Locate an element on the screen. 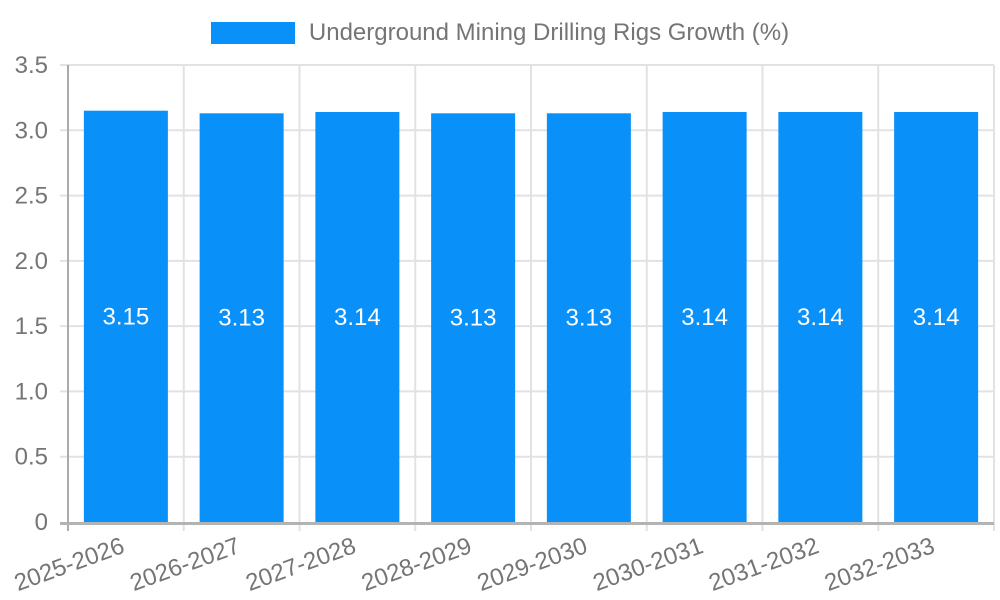 The height and width of the screenshot is (600, 1000). y-axis-tick-label: 3.0 is located at coordinates (31, 130).